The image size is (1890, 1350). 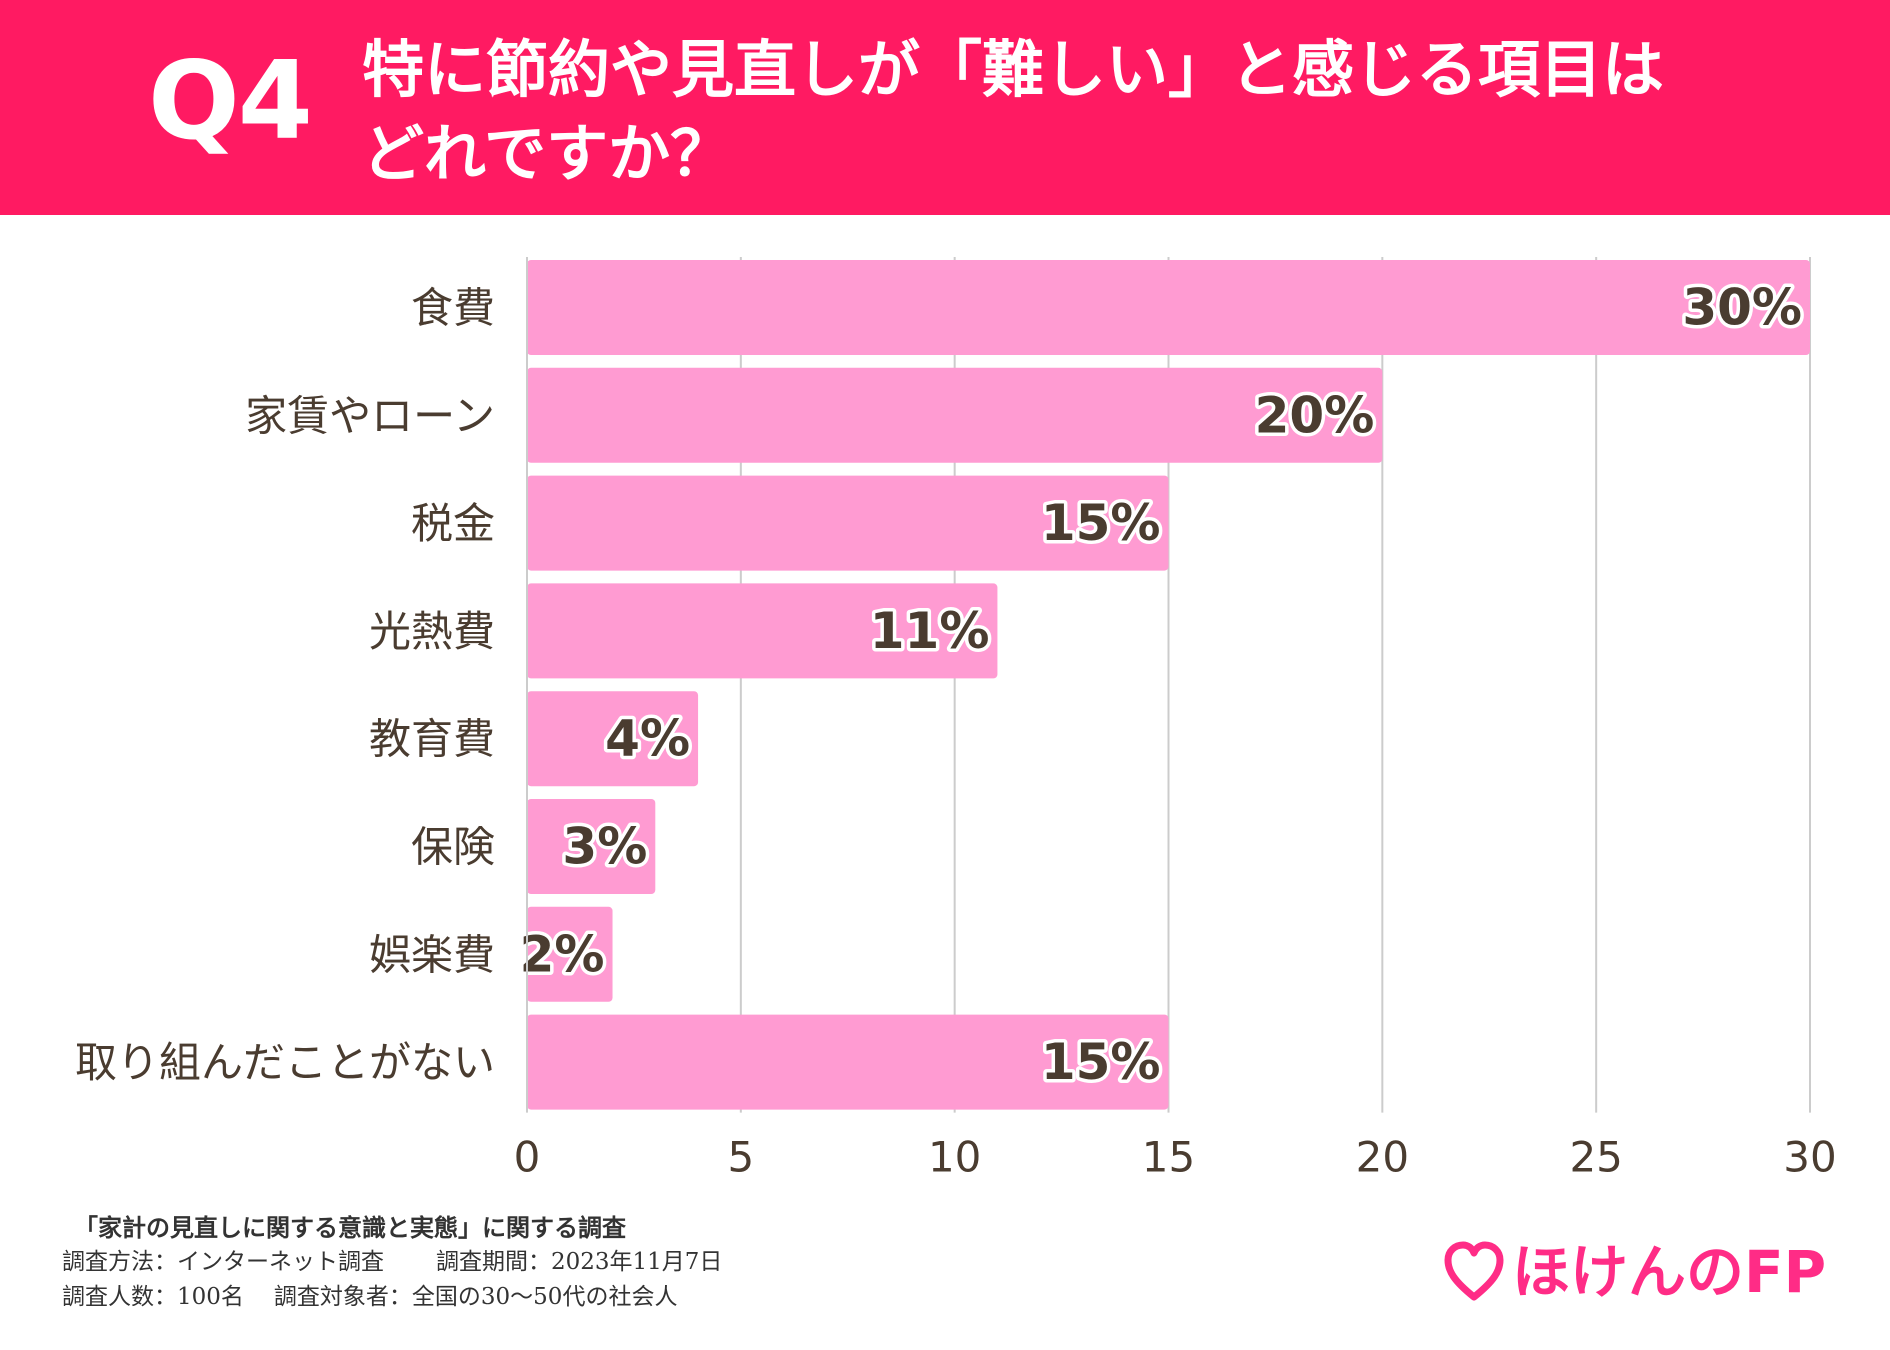 What do you see at coordinates (954, 1157) in the screenshot?
I see `x-tick-label: 10` at bounding box center [954, 1157].